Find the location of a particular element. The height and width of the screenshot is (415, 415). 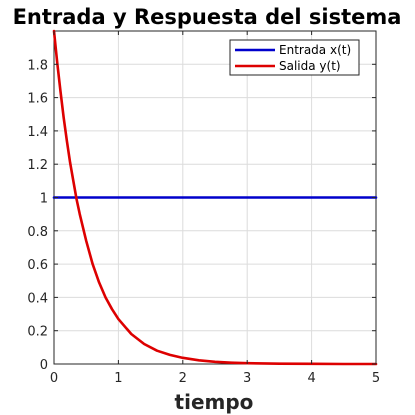

y-tick-label: 0.2 is located at coordinates (37, 332).